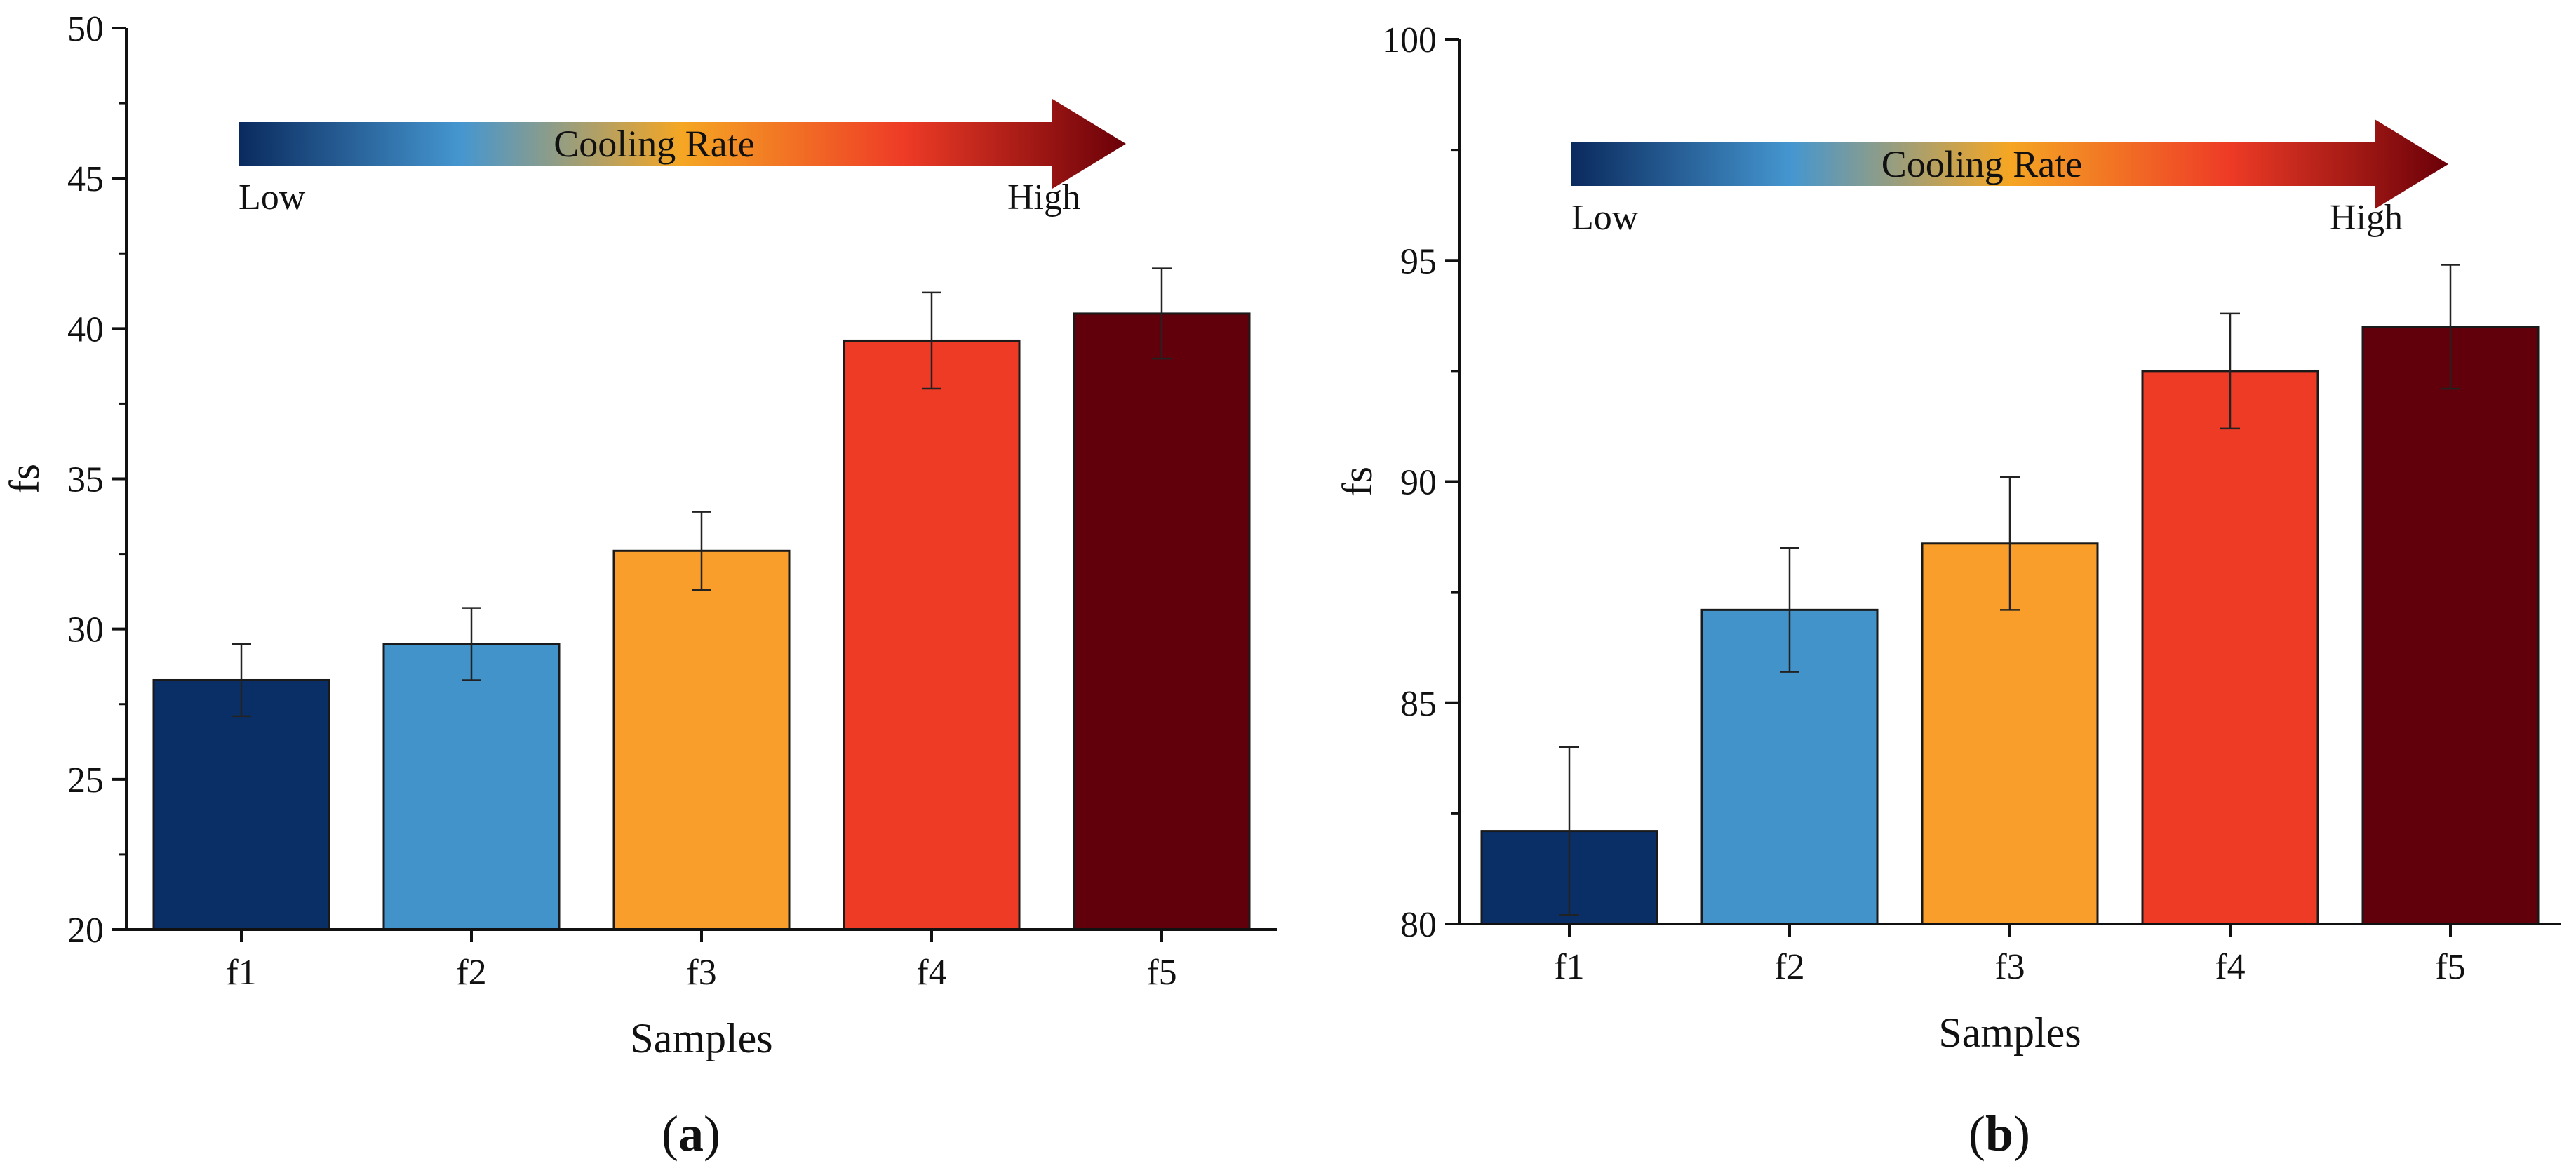  I want to click on y-tick-label: 90, so click(1418, 483).